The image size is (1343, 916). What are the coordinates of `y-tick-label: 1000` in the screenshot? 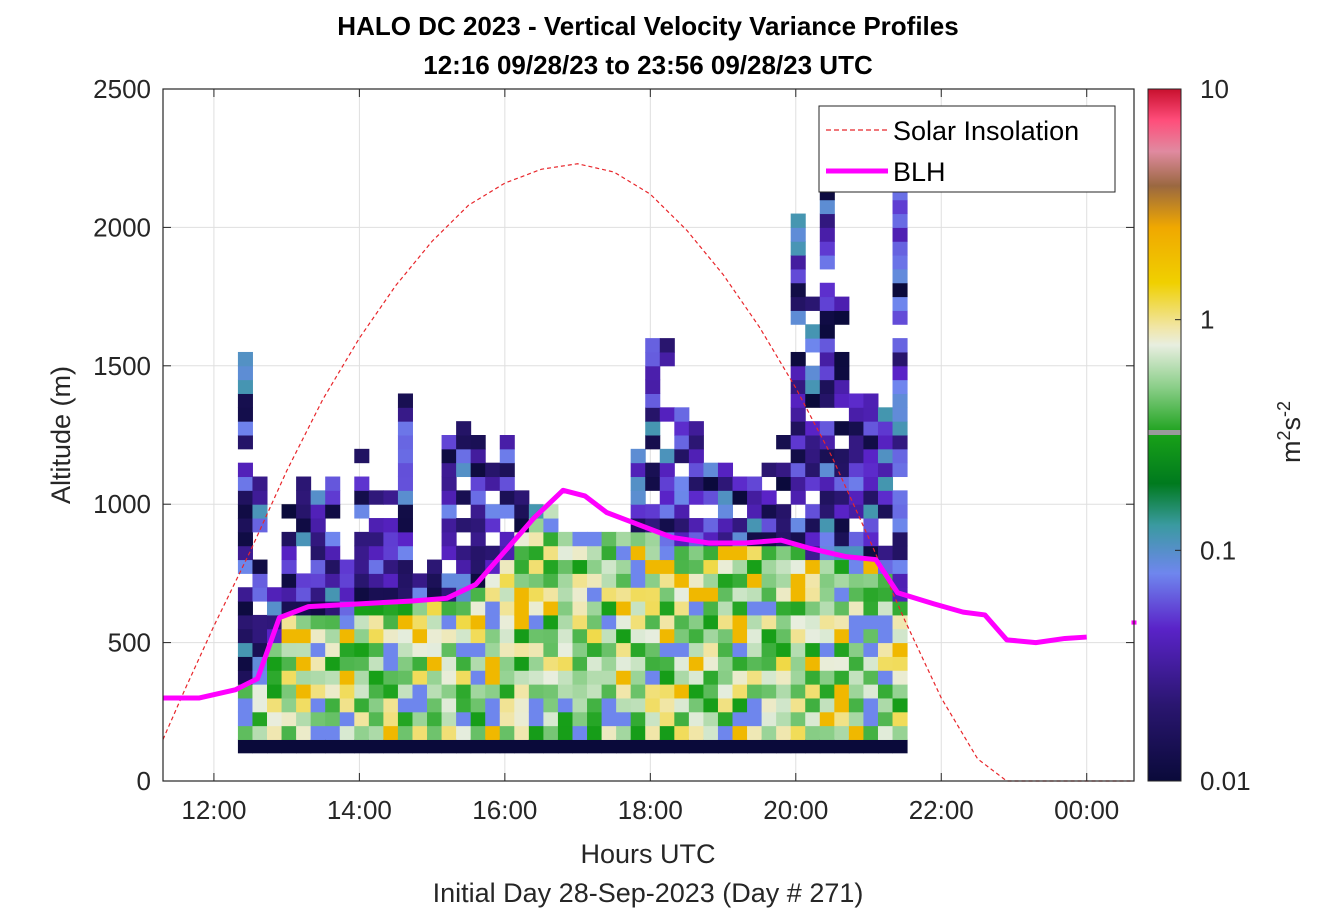 It's located at (122, 504).